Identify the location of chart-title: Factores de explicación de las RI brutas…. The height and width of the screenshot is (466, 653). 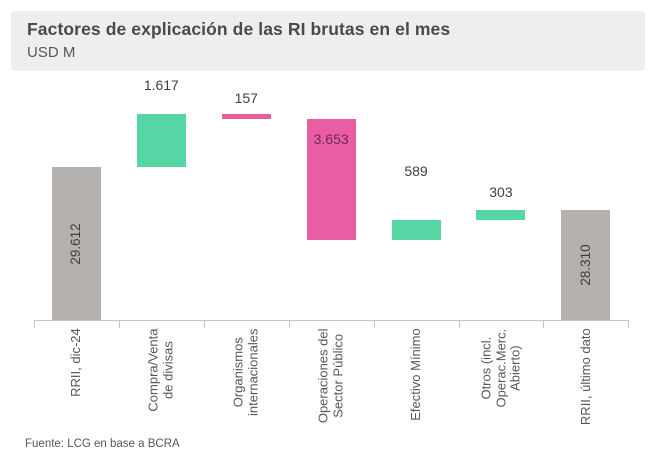
(239, 29).